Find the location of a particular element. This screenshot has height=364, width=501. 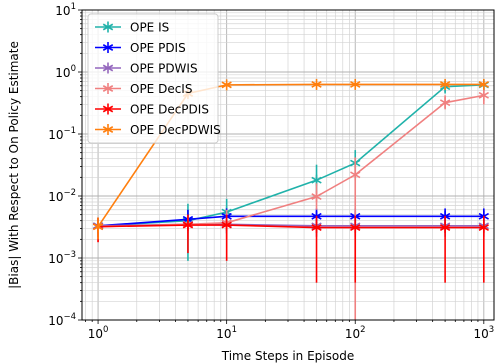

legend-item: OPE PDWIS is located at coordinates (146, 69).